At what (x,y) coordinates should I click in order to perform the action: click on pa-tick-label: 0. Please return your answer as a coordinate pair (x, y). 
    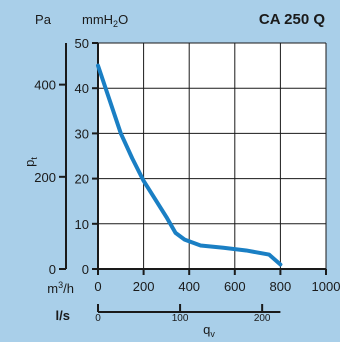
    Looking at the image, I should click on (52, 269).